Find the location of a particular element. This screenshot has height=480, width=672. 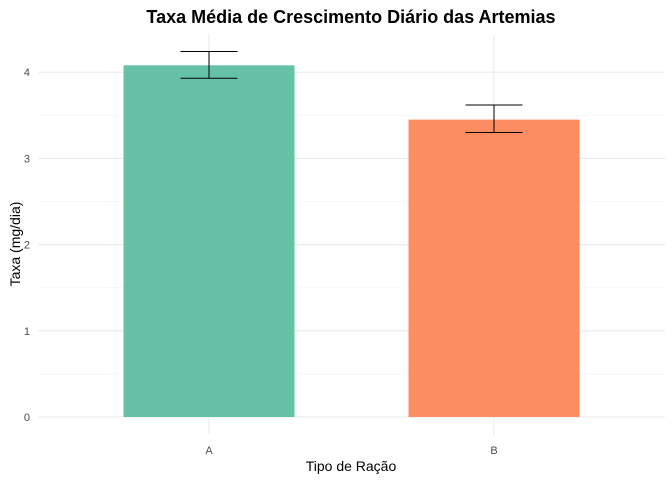

y-tick-label: 0 is located at coordinates (27, 418).